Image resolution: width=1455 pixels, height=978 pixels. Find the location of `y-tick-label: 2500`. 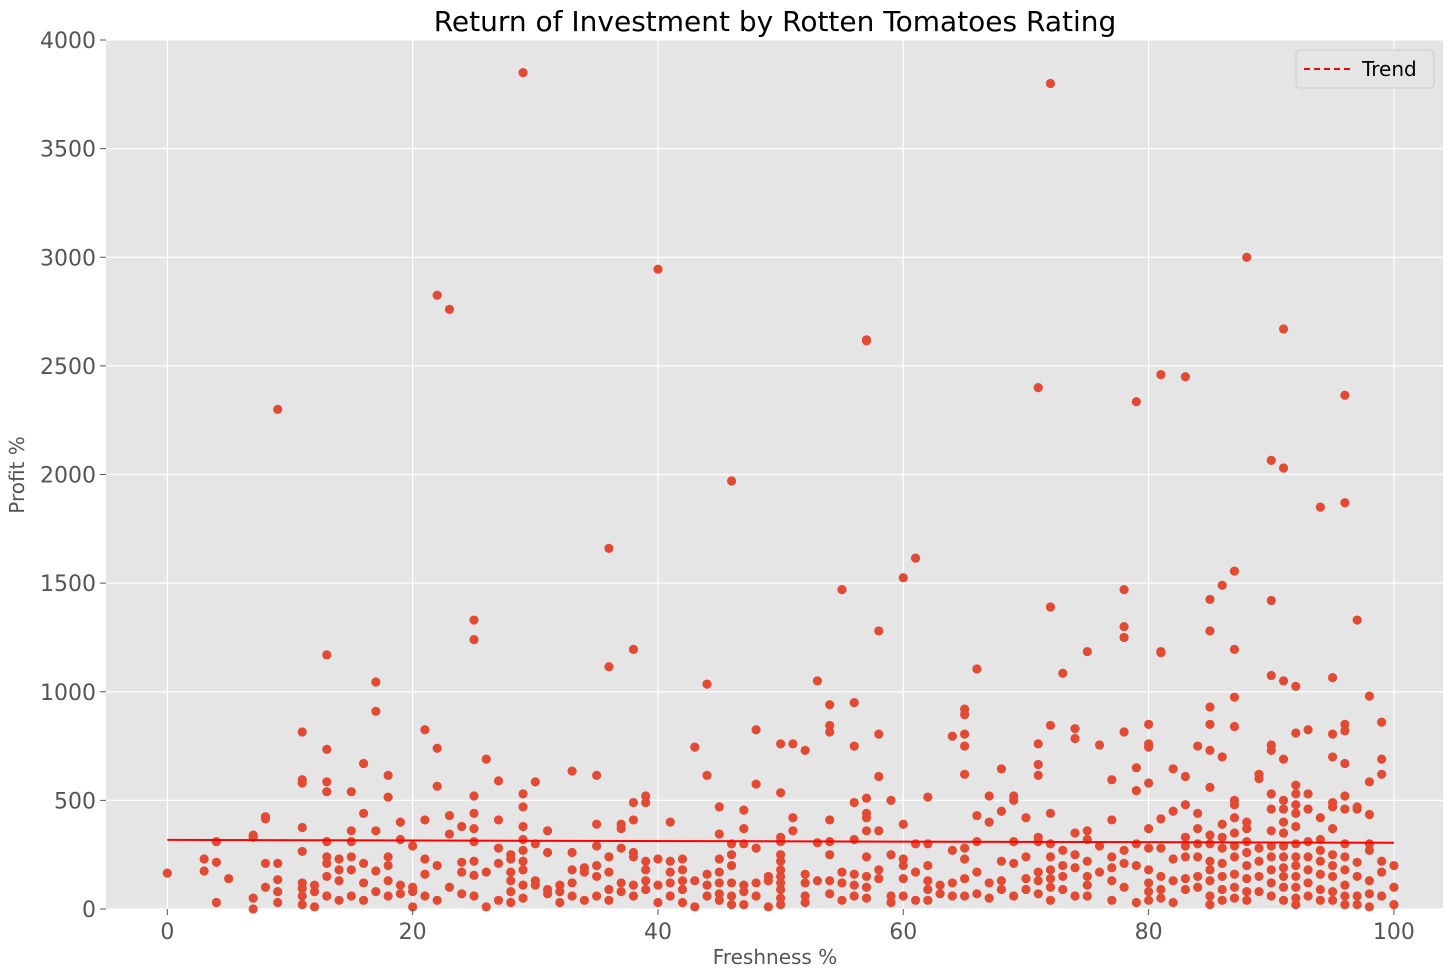

y-tick-label: 2500 is located at coordinates (68, 367).